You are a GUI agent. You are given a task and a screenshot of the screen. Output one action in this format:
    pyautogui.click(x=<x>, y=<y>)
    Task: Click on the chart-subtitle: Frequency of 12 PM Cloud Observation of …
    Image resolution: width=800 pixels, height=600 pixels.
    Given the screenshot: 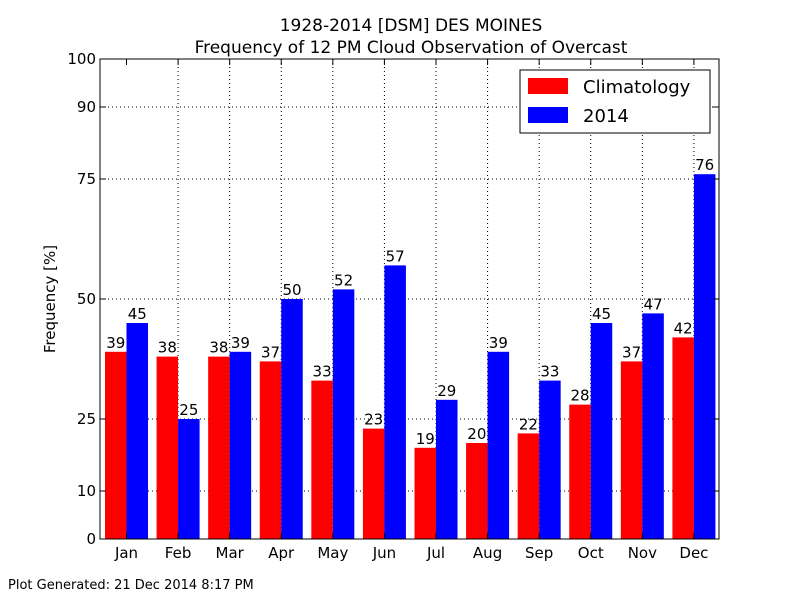 What is the action you would take?
    pyautogui.click(x=411, y=48)
    